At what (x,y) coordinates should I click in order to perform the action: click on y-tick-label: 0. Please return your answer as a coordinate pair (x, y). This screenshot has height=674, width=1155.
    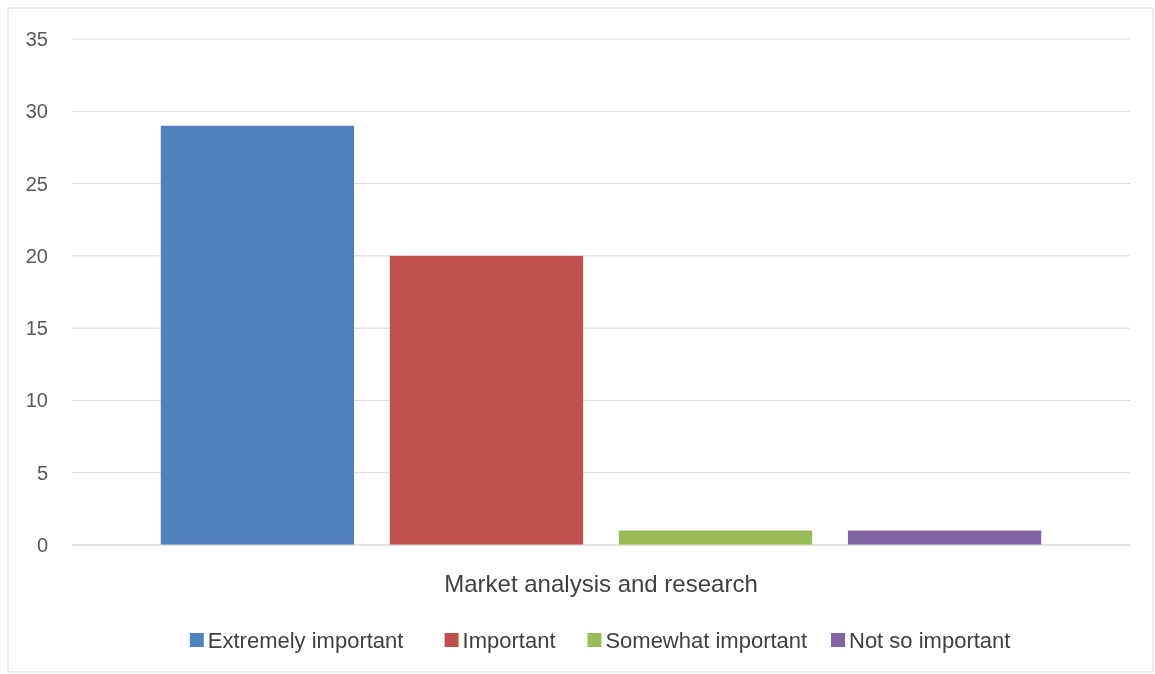
    Looking at the image, I should click on (42, 545).